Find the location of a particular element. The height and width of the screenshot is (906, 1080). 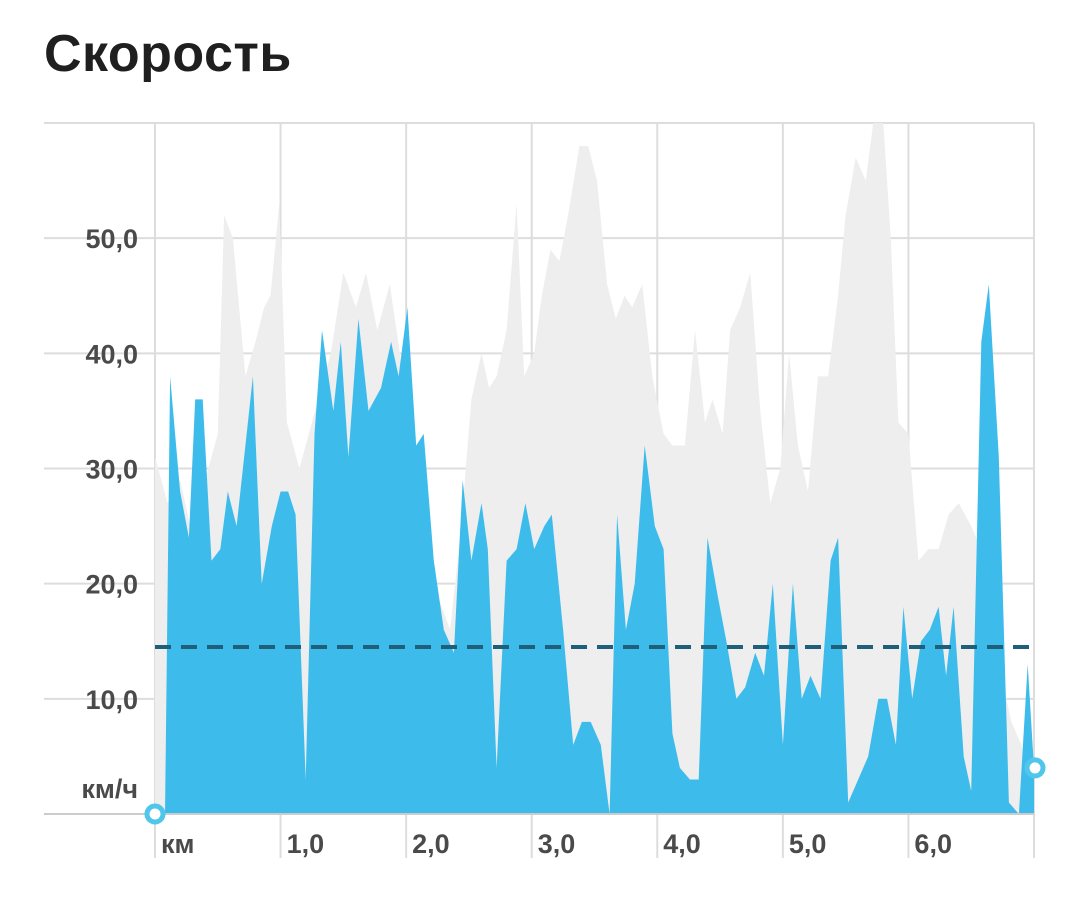

y-tick-label: 10,0 is located at coordinates (111, 700).